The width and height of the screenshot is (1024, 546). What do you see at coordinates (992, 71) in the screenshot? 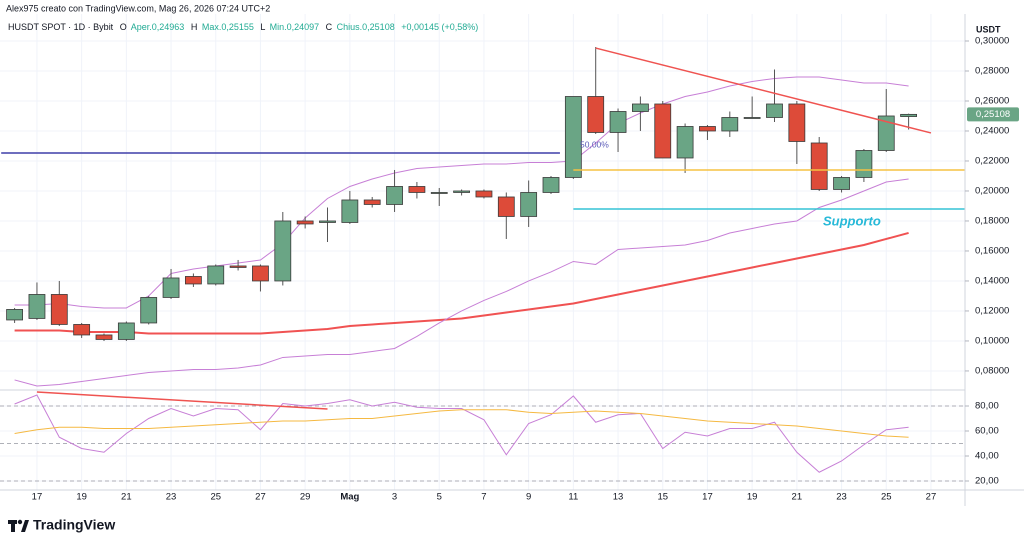
I see `y-tick-label: 0,28000` at bounding box center [992, 71].